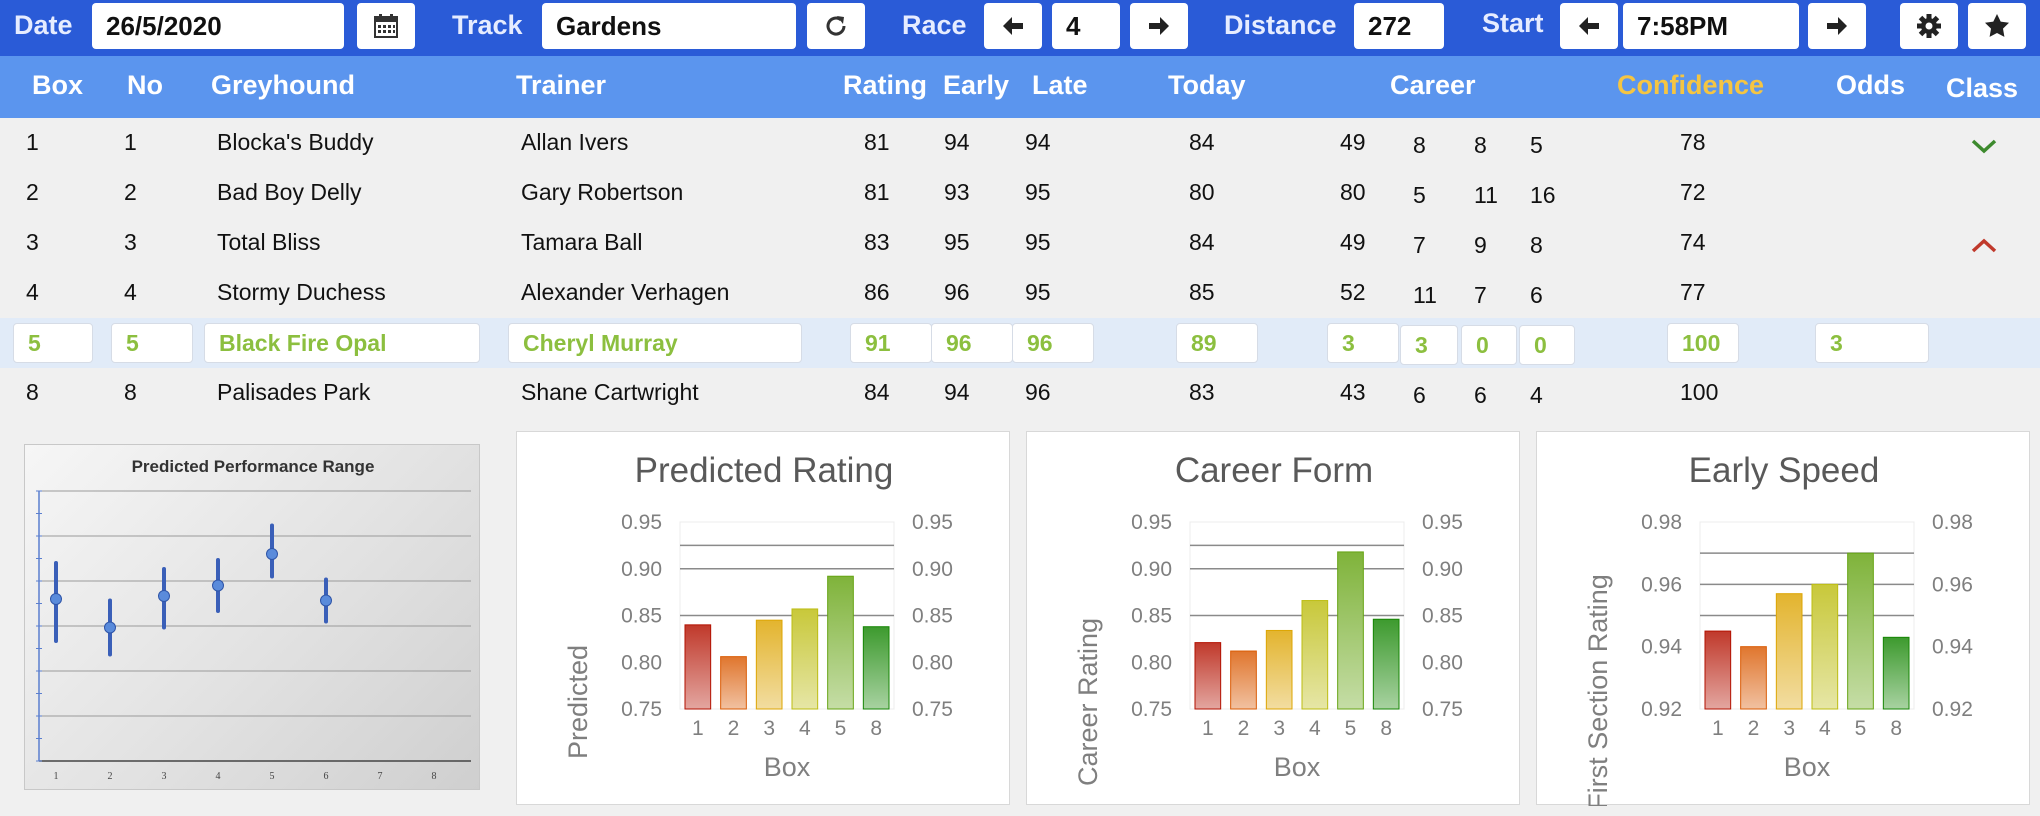 This screenshot has height=816, width=2040. Describe the element at coordinates (1013, 26) in the screenshot. I see `race-prev-button` at that location.